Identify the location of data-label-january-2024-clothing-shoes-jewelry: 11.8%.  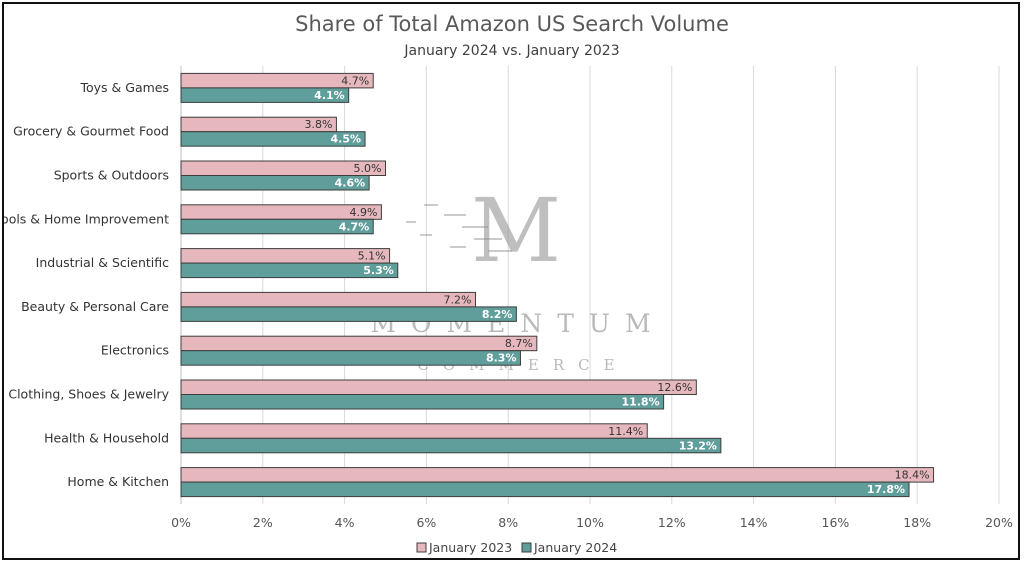
(640, 402).